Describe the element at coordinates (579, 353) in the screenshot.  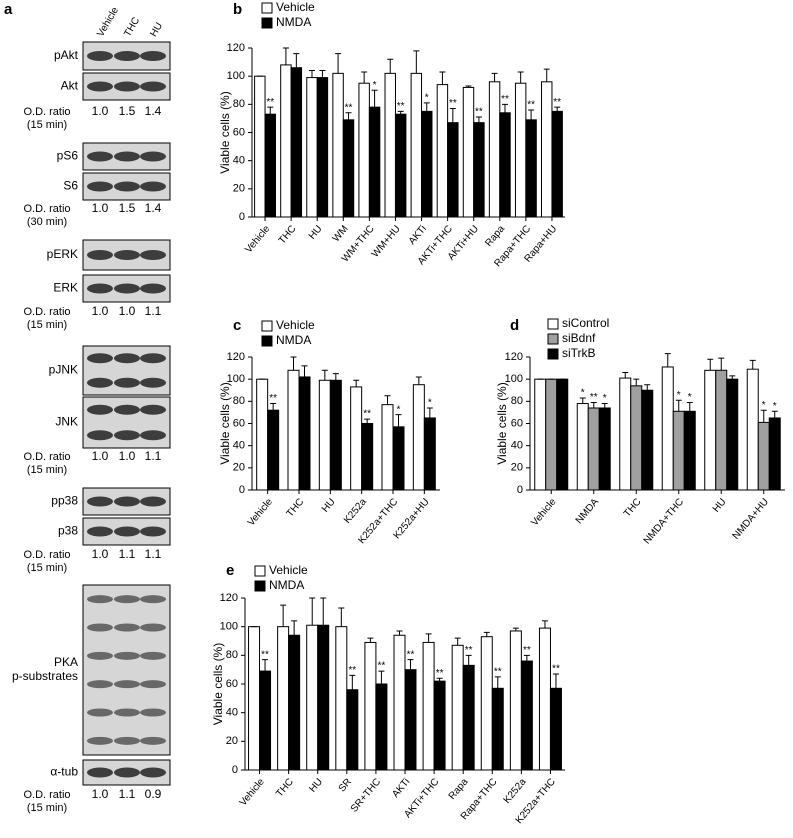
I see `legend-label: siTrkB` at that location.